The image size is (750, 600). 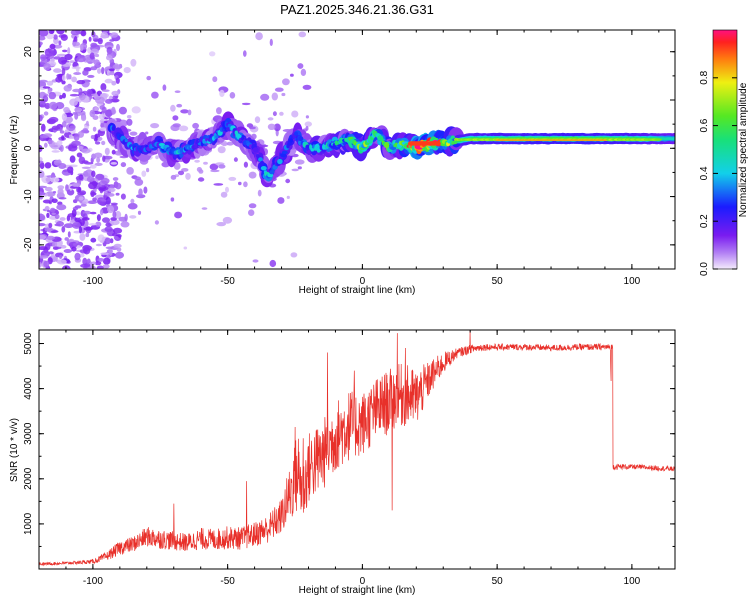 What do you see at coordinates (14, 150) in the screenshot?
I see `spectrogram-ylabel: Frequency (Hz)` at bounding box center [14, 150].